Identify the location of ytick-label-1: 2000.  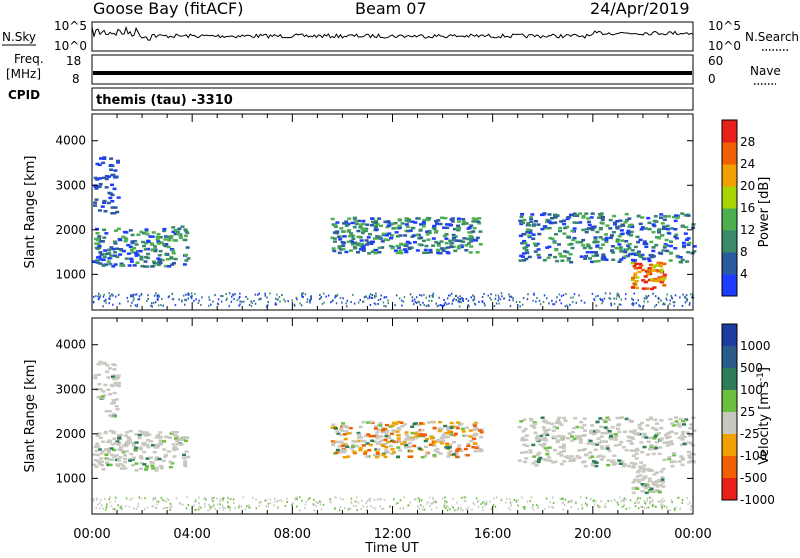
(70, 230).